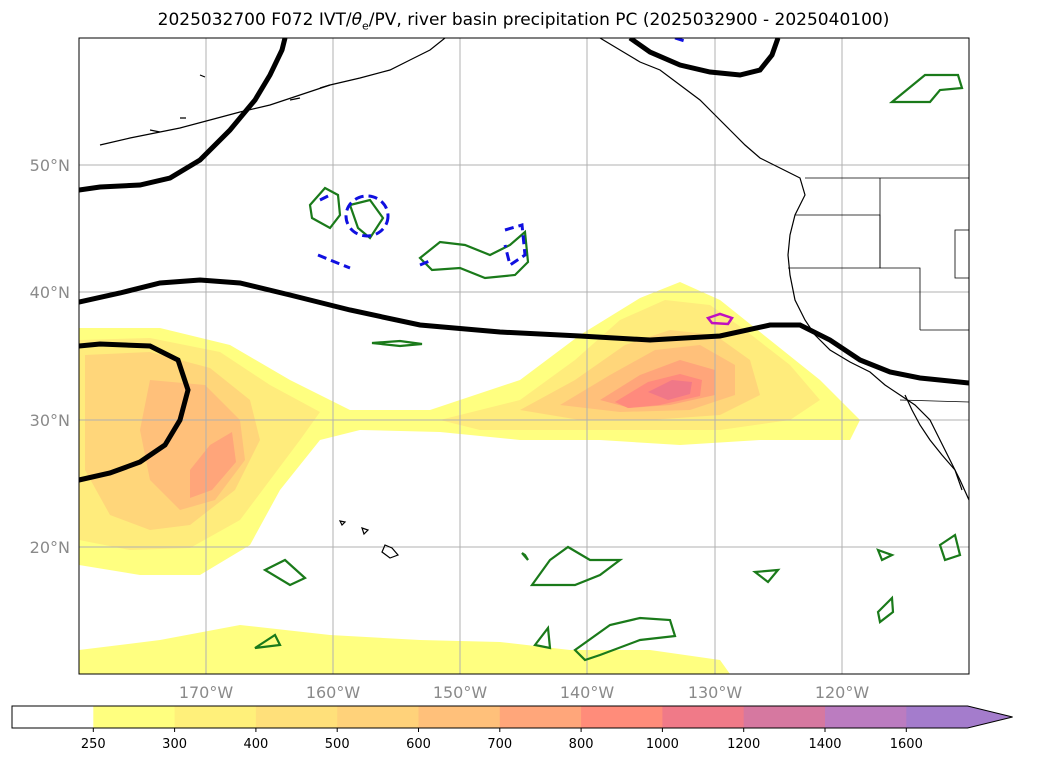 The width and height of the screenshot is (1047, 767). What do you see at coordinates (704, 58) in the screenshot?
I see `theta-e-contour-northeast` at bounding box center [704, 58].